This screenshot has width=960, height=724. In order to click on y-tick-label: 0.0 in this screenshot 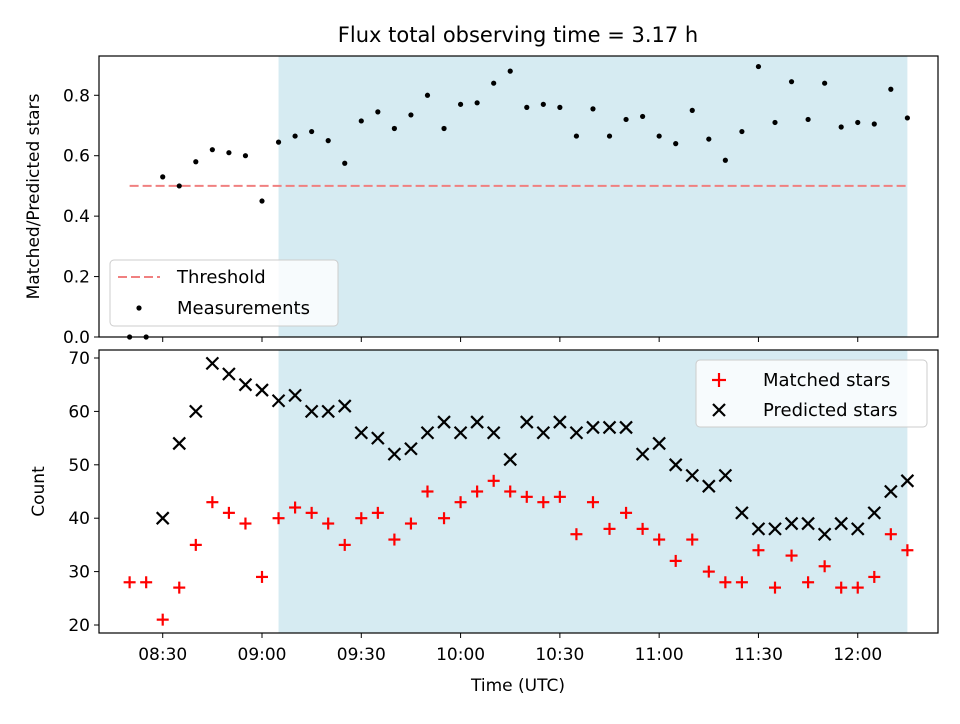, I will do `click(76, 338)`.